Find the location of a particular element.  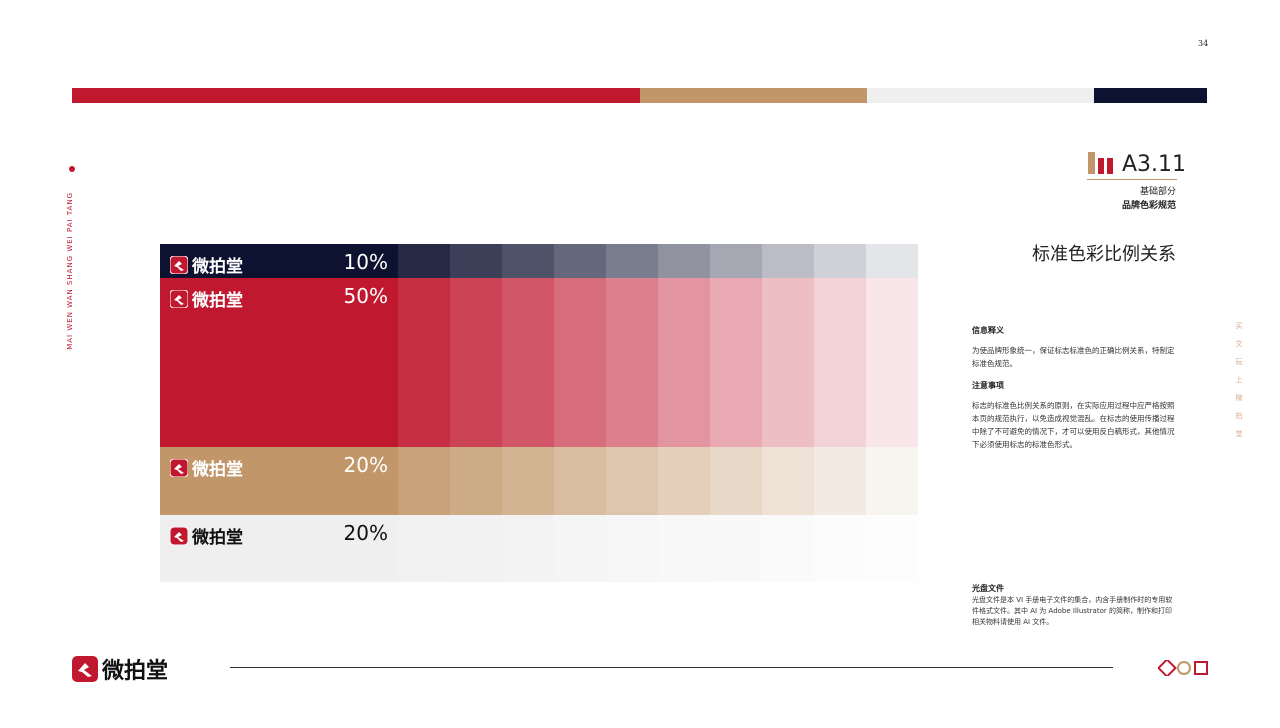

color-row: 微拍堂 50% is located at coordinates (539, 362).